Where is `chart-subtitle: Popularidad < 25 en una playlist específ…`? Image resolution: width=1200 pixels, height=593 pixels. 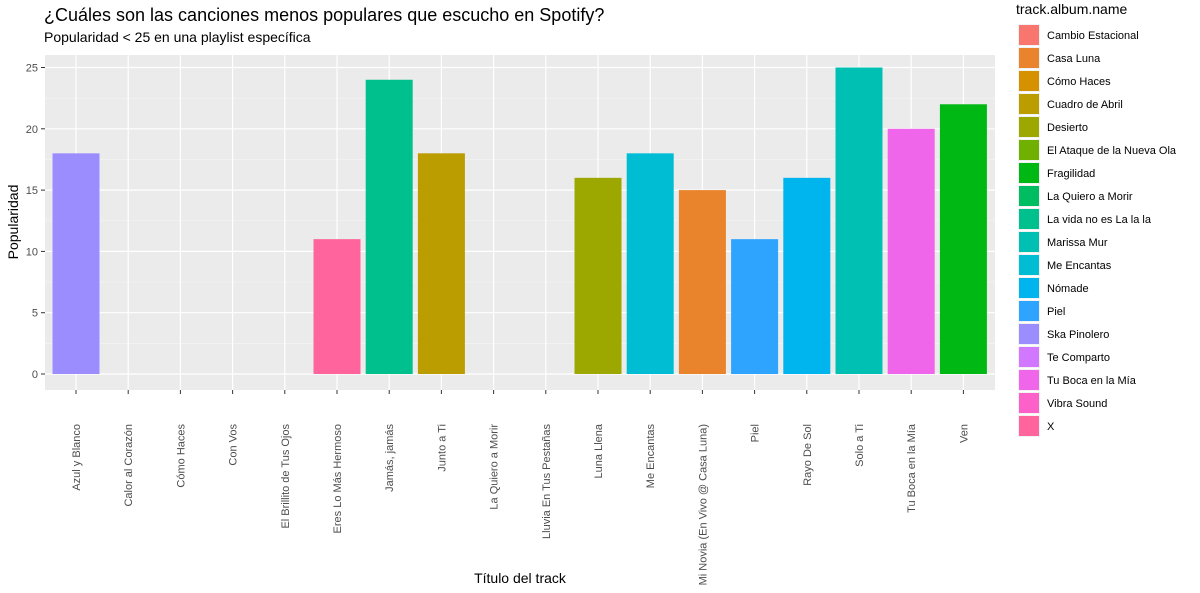 chart-subtitle: Popularidad < 25 en una playlist específ… is located at coordinates (177, 37).